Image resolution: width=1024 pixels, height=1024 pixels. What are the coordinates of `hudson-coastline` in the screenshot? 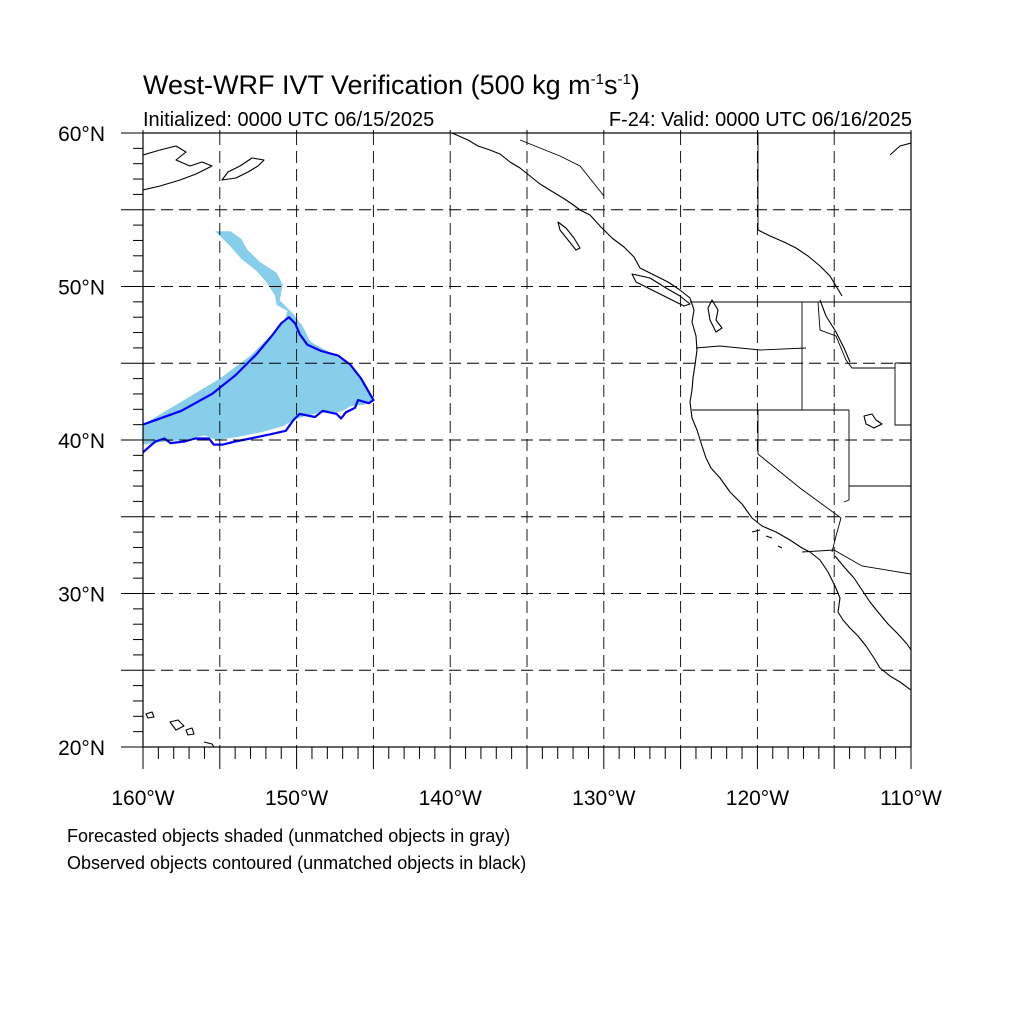 It's located at (900, 149).